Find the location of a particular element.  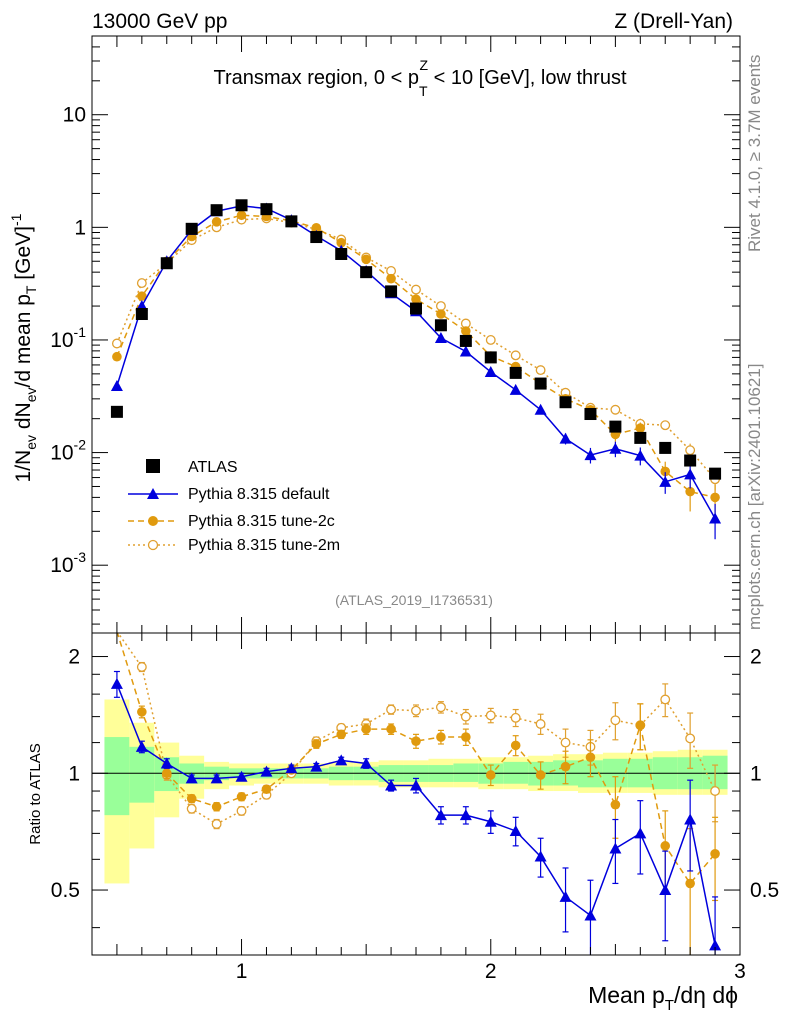

main-ytick-exp: -2 is located at coordinates (80, 445).